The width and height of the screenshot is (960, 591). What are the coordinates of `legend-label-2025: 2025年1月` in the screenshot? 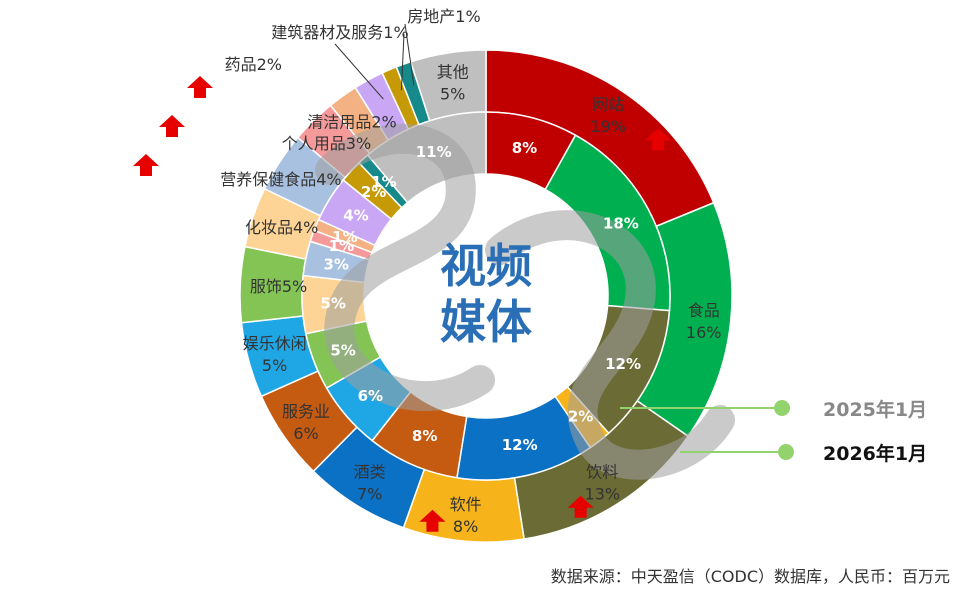 It's located at (875, 409).